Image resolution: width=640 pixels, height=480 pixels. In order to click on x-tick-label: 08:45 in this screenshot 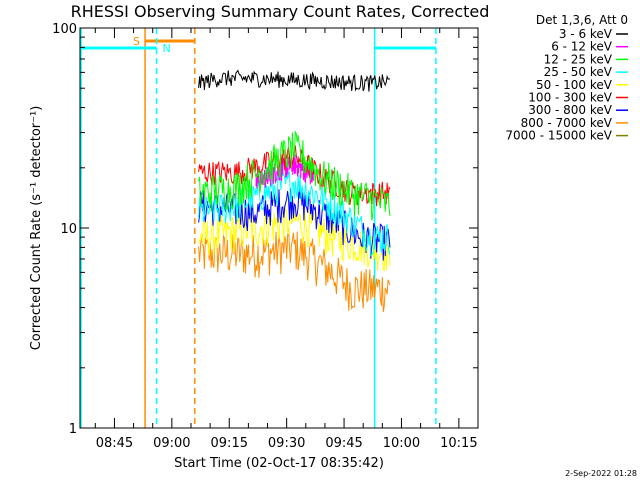, I will do `click(114, 443)`.